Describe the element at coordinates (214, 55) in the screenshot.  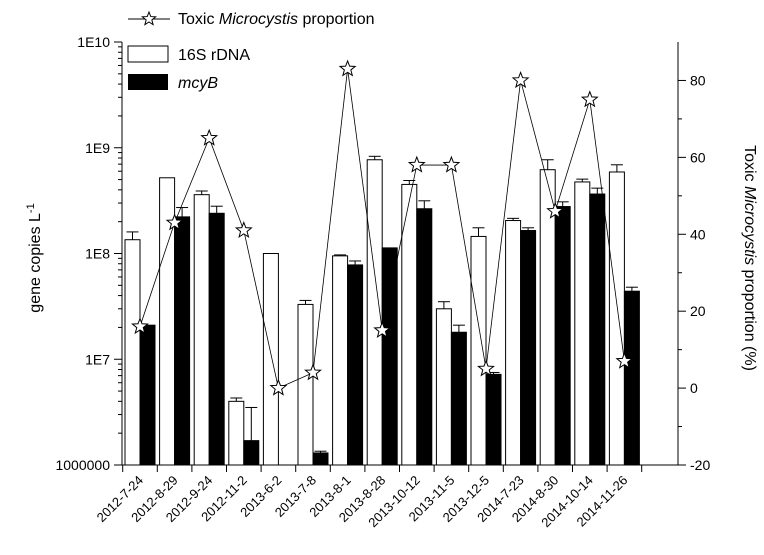
I see `legend-16s-label: 16S rDNA` at that location.